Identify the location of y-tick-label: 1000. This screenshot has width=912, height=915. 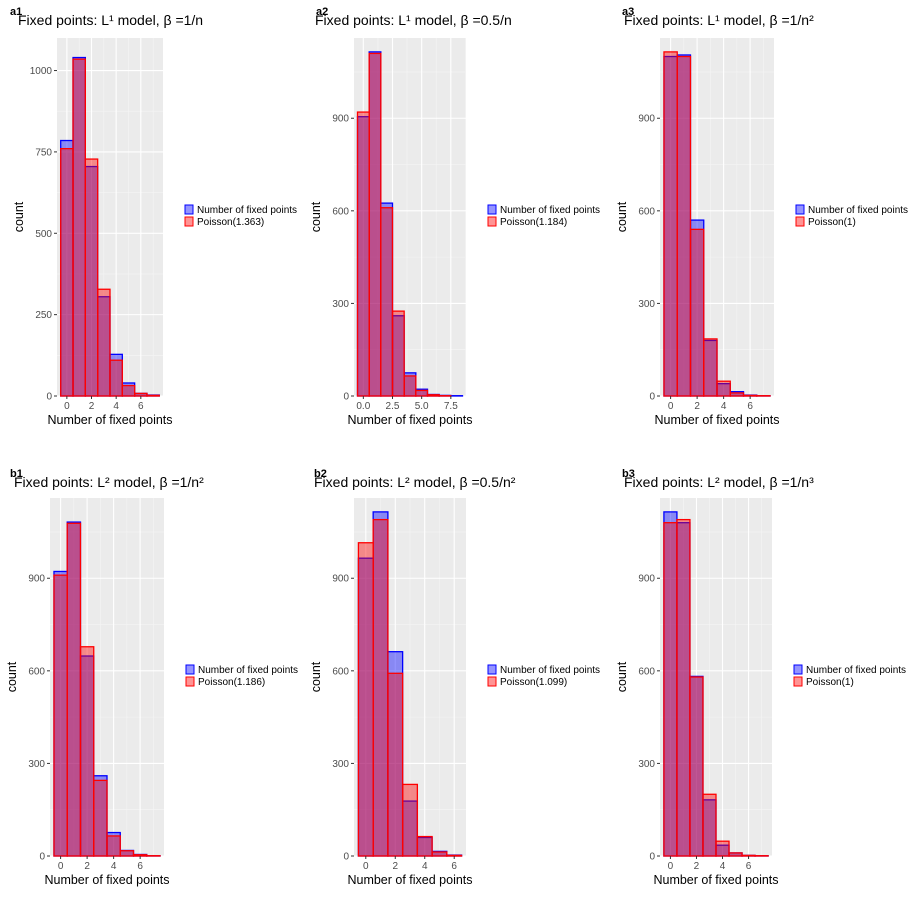
(41, 71).